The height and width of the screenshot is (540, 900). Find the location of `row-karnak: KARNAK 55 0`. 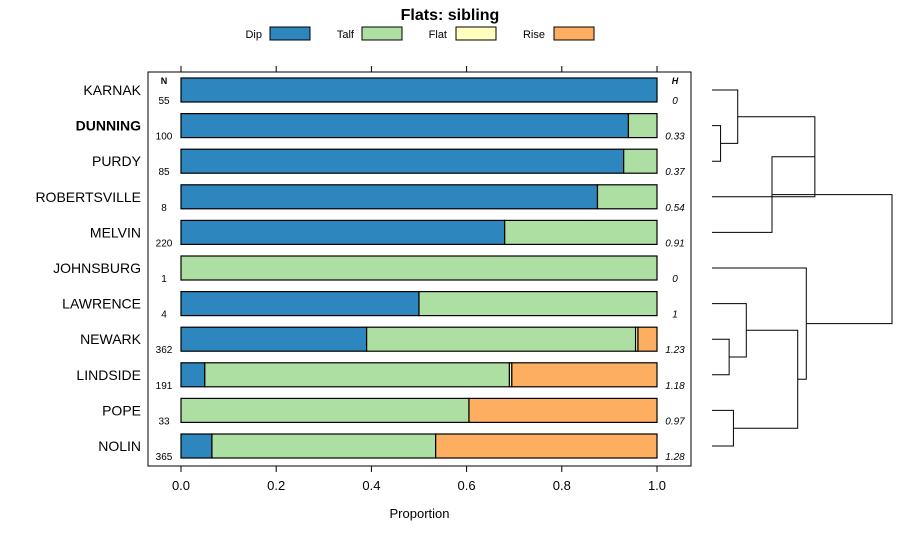

row-karnak: KARNAK 55 0 is located at coordinates (380, 92).